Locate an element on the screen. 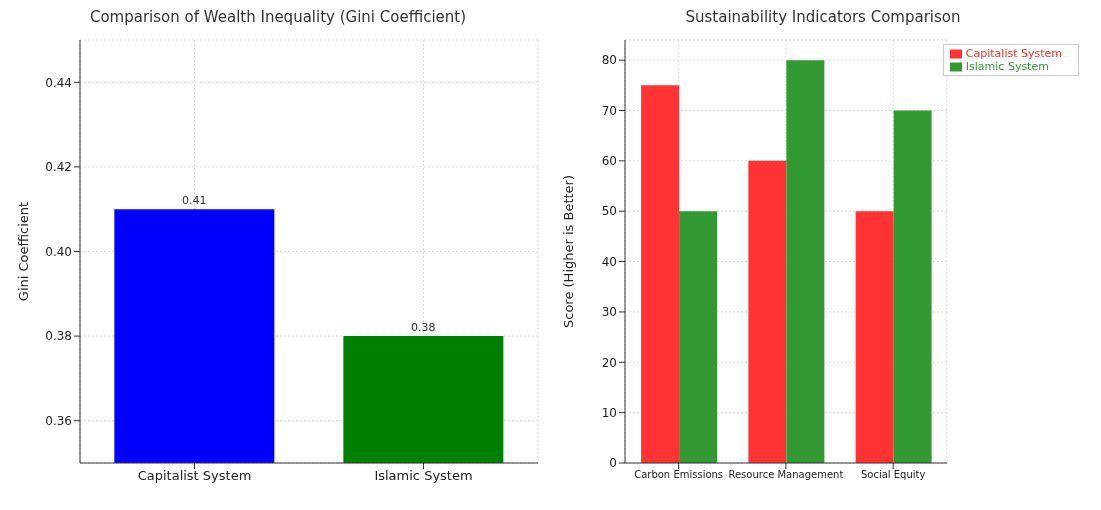 The width and height of the screenshot is (1101, 510). data-label: 0.41 is located at coordinates (194, 201).